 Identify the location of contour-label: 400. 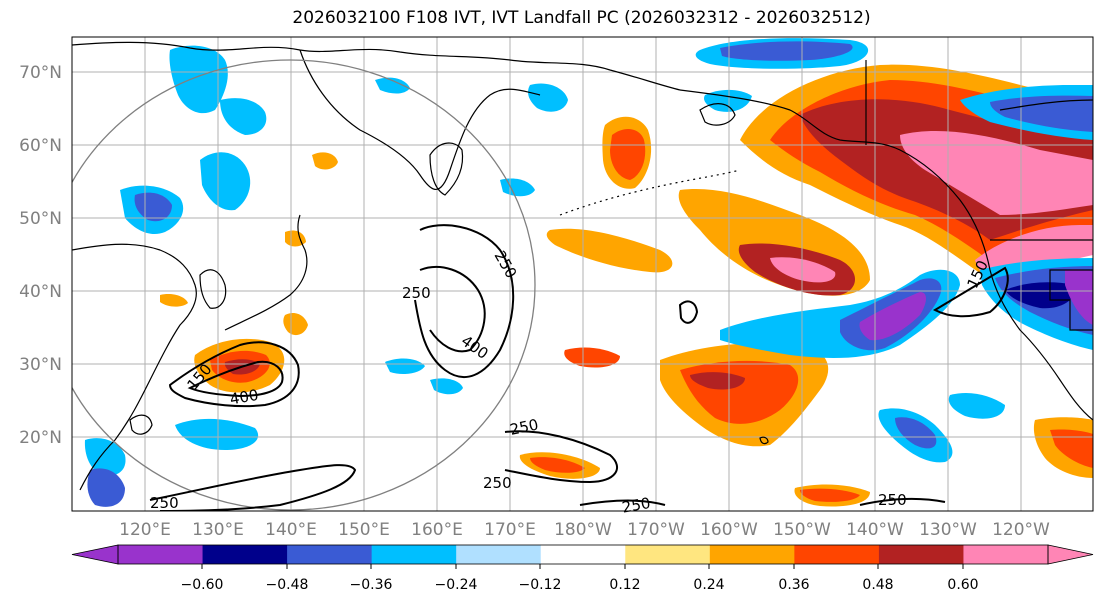
(243, 397).